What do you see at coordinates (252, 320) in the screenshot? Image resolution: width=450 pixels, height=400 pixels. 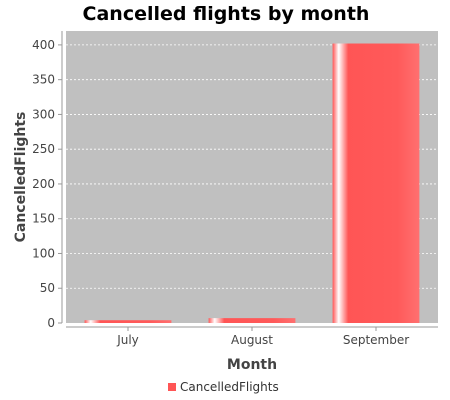 I see `bar-august` at bounding box center [252, 320].